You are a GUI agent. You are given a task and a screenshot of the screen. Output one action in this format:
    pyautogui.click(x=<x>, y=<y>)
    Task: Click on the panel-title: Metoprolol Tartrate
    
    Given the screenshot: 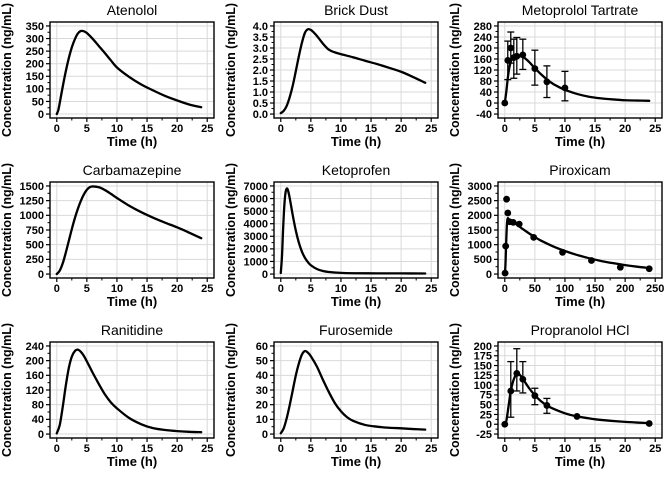 What is the action you would take?
    pyautogui.click(x=580, y=10)
    